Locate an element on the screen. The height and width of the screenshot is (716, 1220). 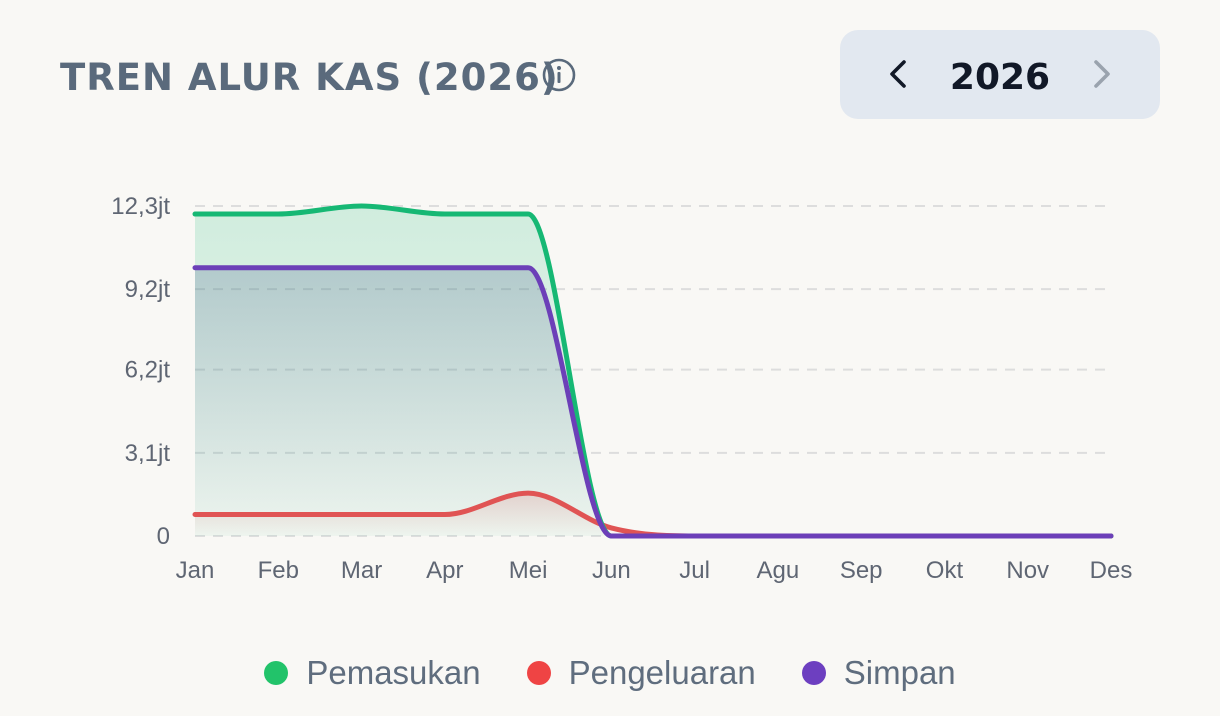
x-tick-label: Agu is located at coordinates (778, 570).